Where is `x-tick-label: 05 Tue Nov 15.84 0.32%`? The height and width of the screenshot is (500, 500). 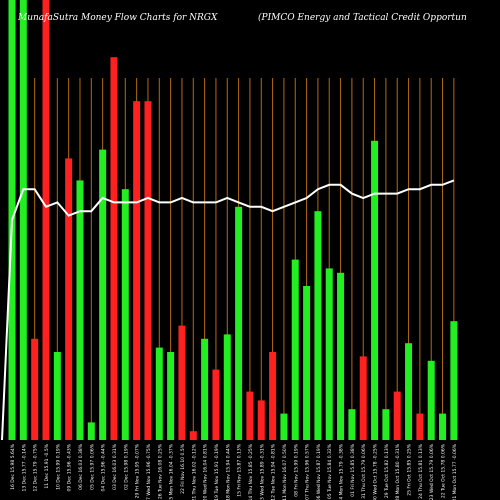
x-tick-label: 05 Tue Nov 15.84 0.32% is located at coordinates (330, 471).